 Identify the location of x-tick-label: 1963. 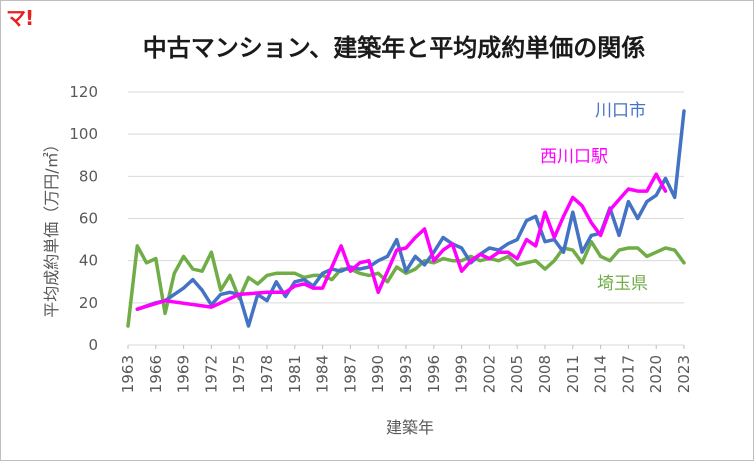
(128, 374).